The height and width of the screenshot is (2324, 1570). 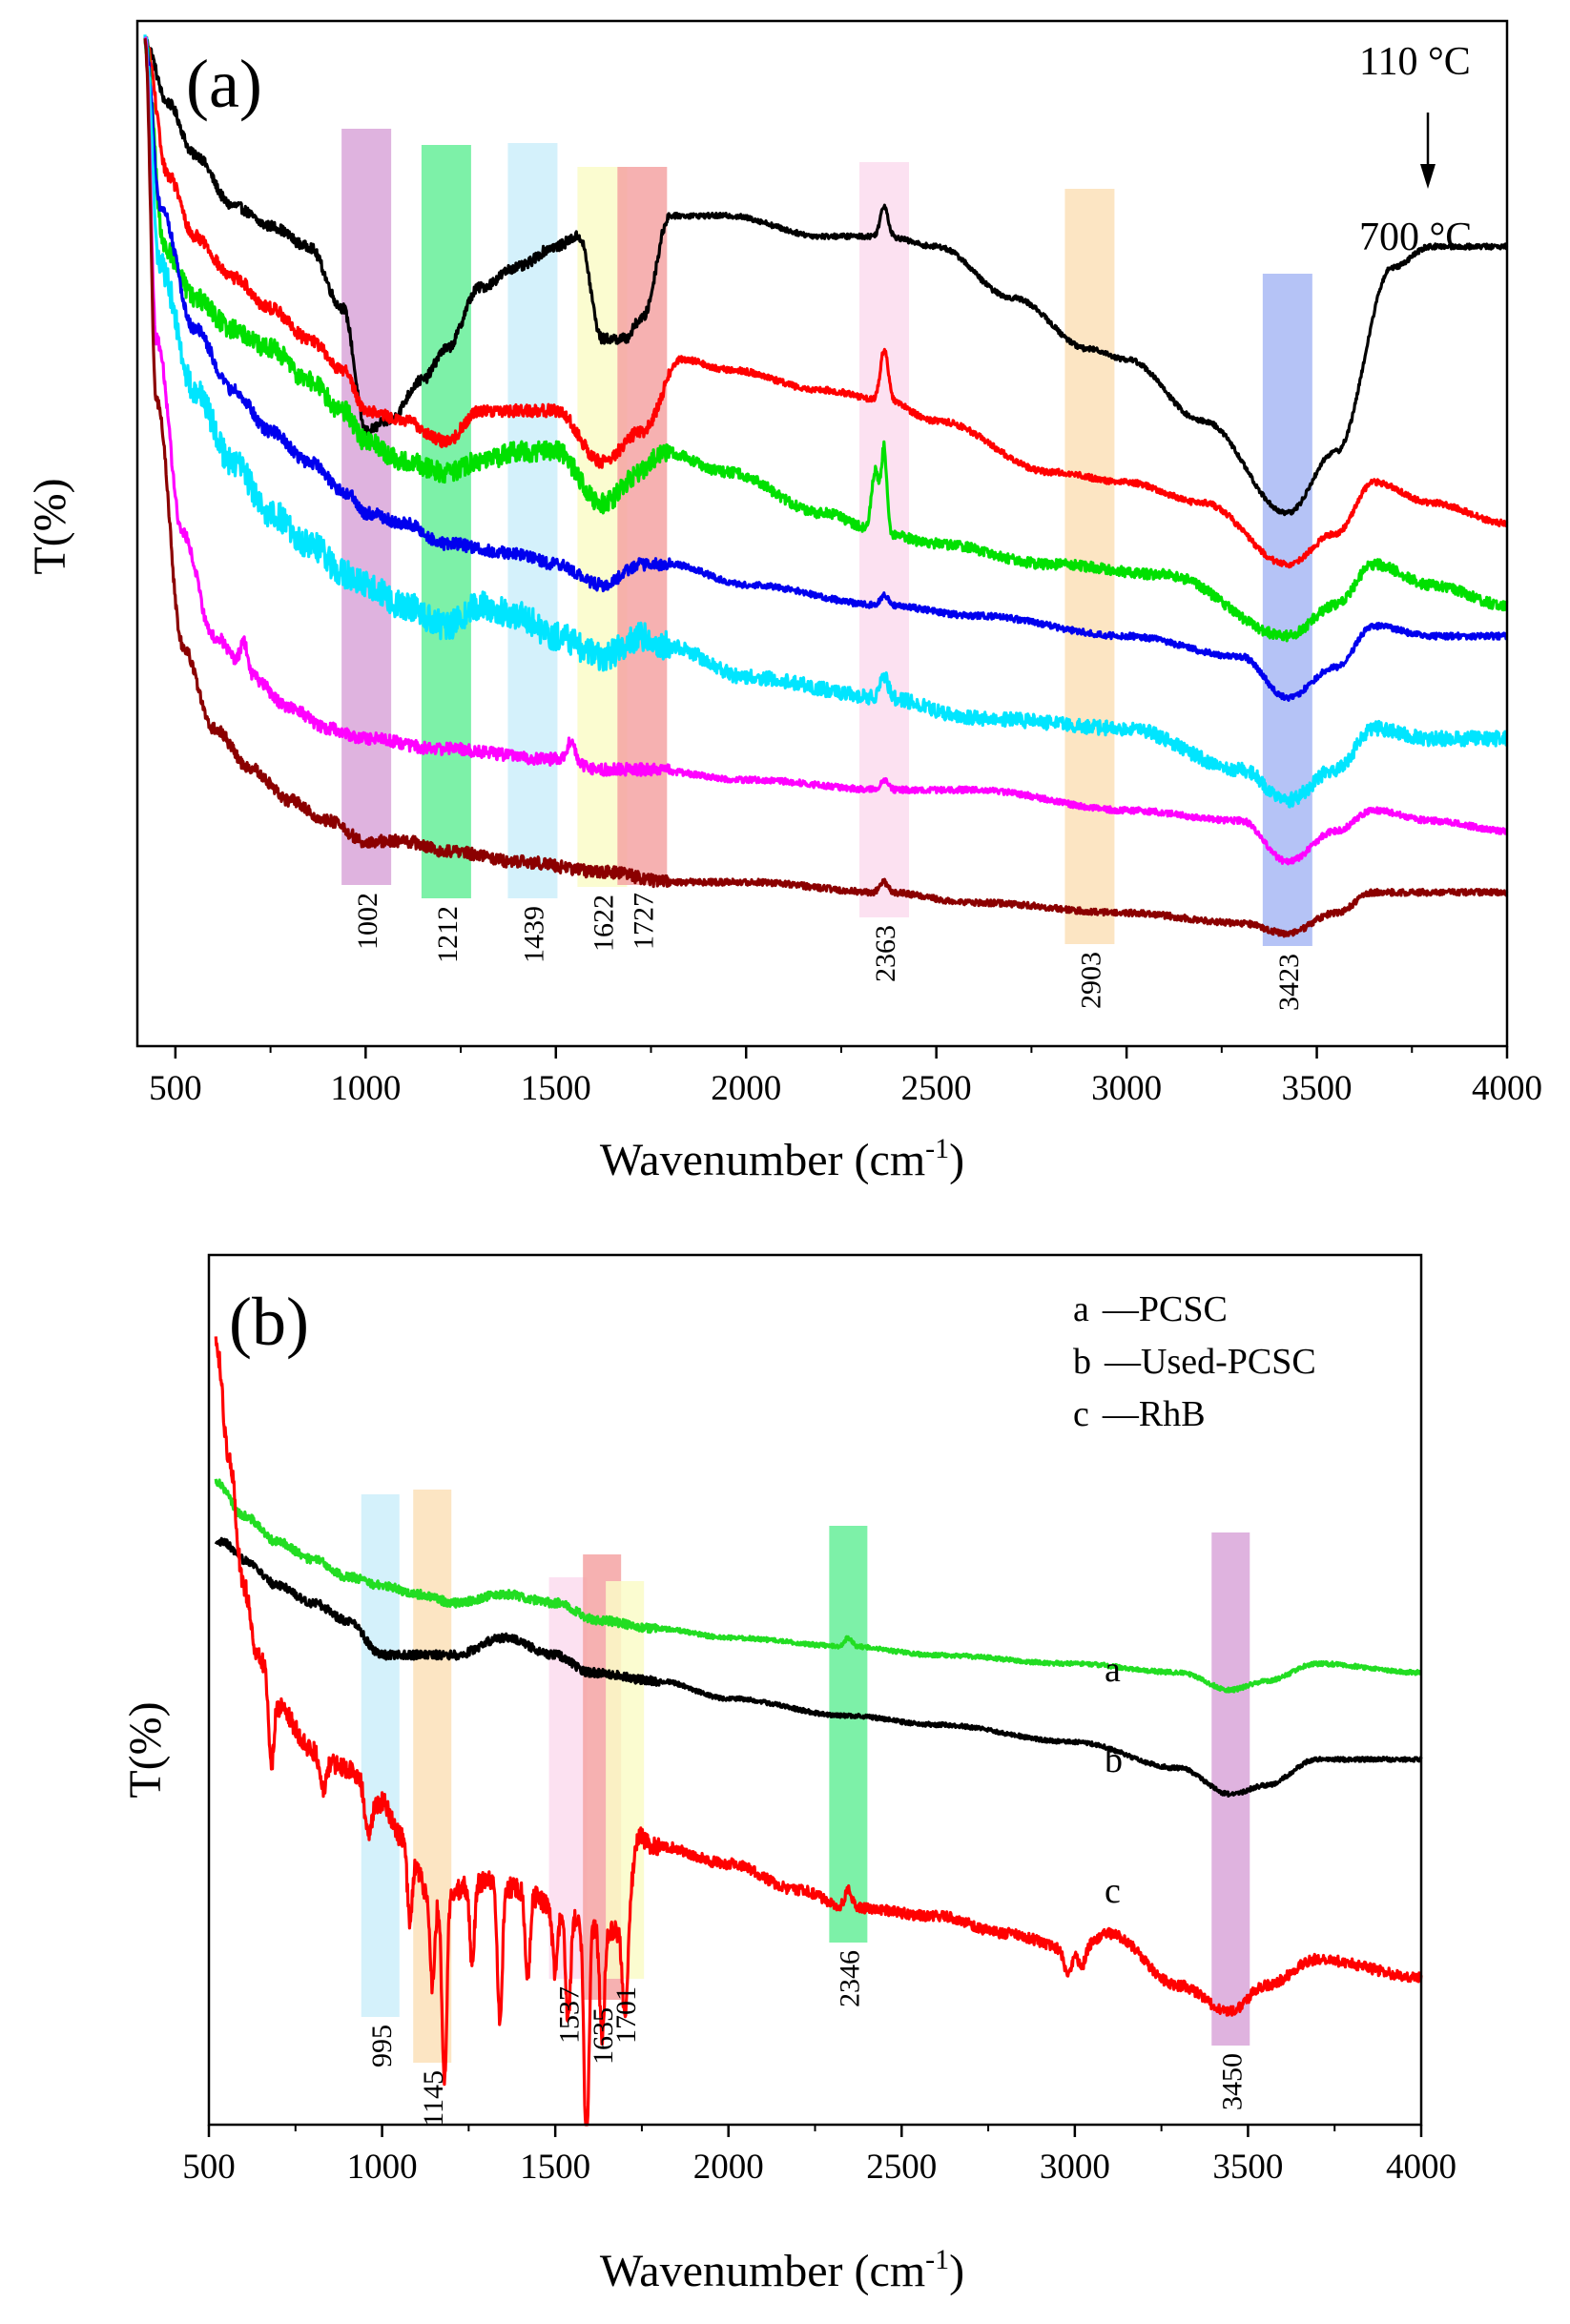 What do you see at coordinates (1113, 1670) in the screenshot?
I see `series-a-label: a` at bounding box center [1113, 1670].